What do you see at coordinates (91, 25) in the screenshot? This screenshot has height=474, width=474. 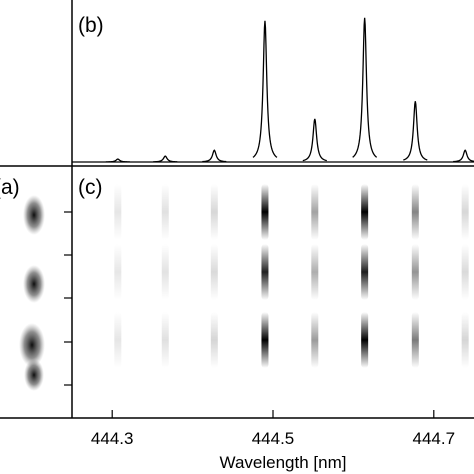 I see `panel-label: (b)` at bounding box center [91, 25].